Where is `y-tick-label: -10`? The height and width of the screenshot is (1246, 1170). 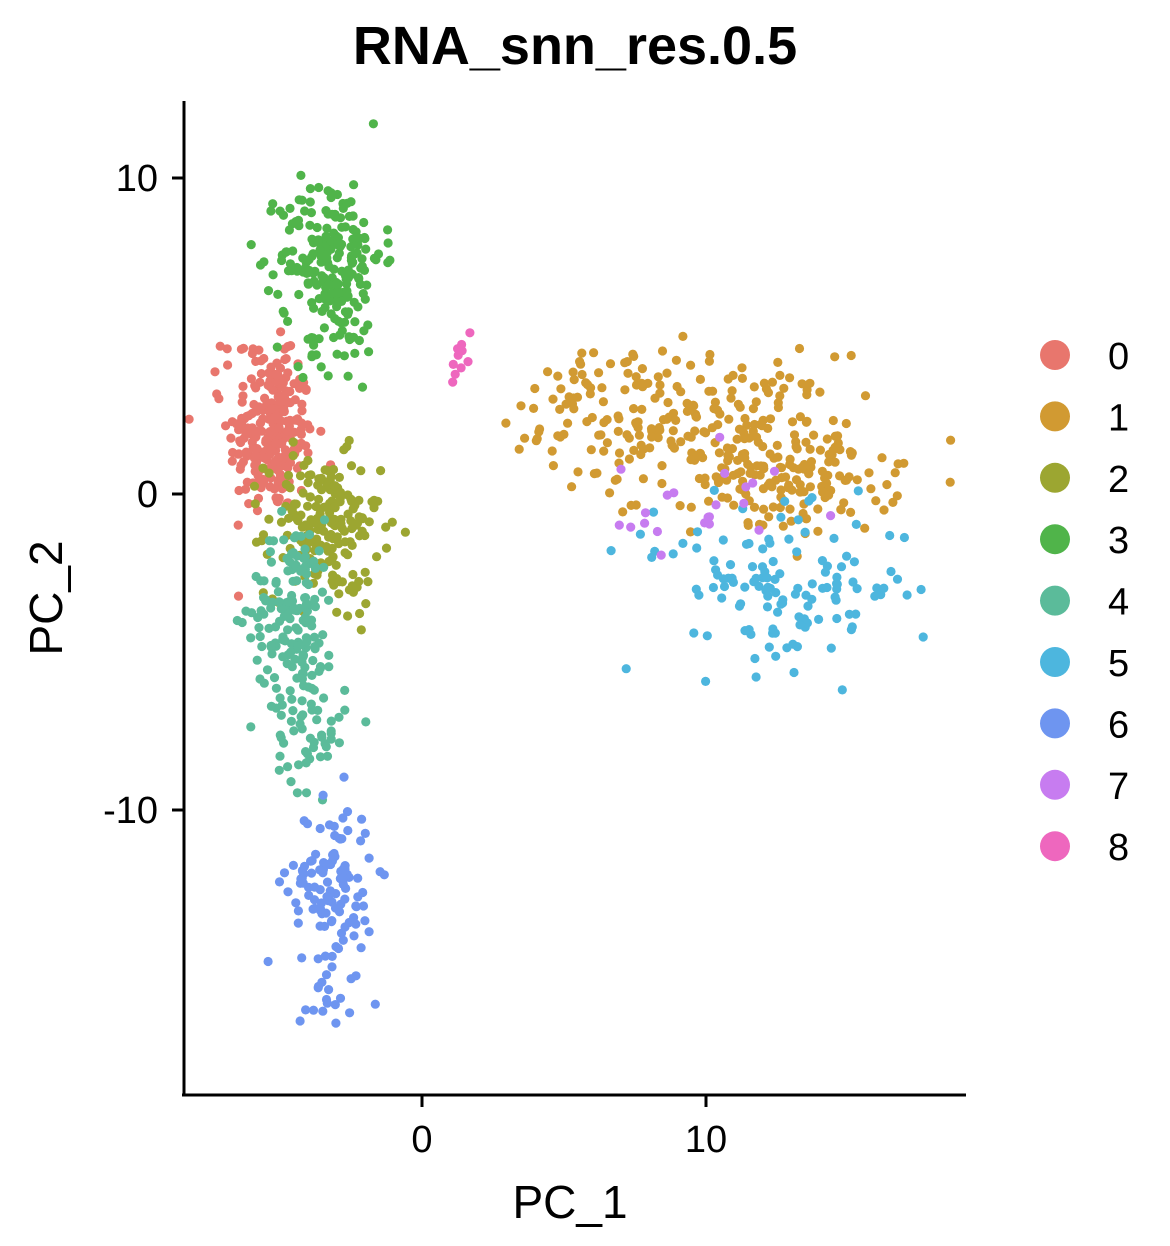
y-tick-label: -10 is located at coordinates (130, 811).